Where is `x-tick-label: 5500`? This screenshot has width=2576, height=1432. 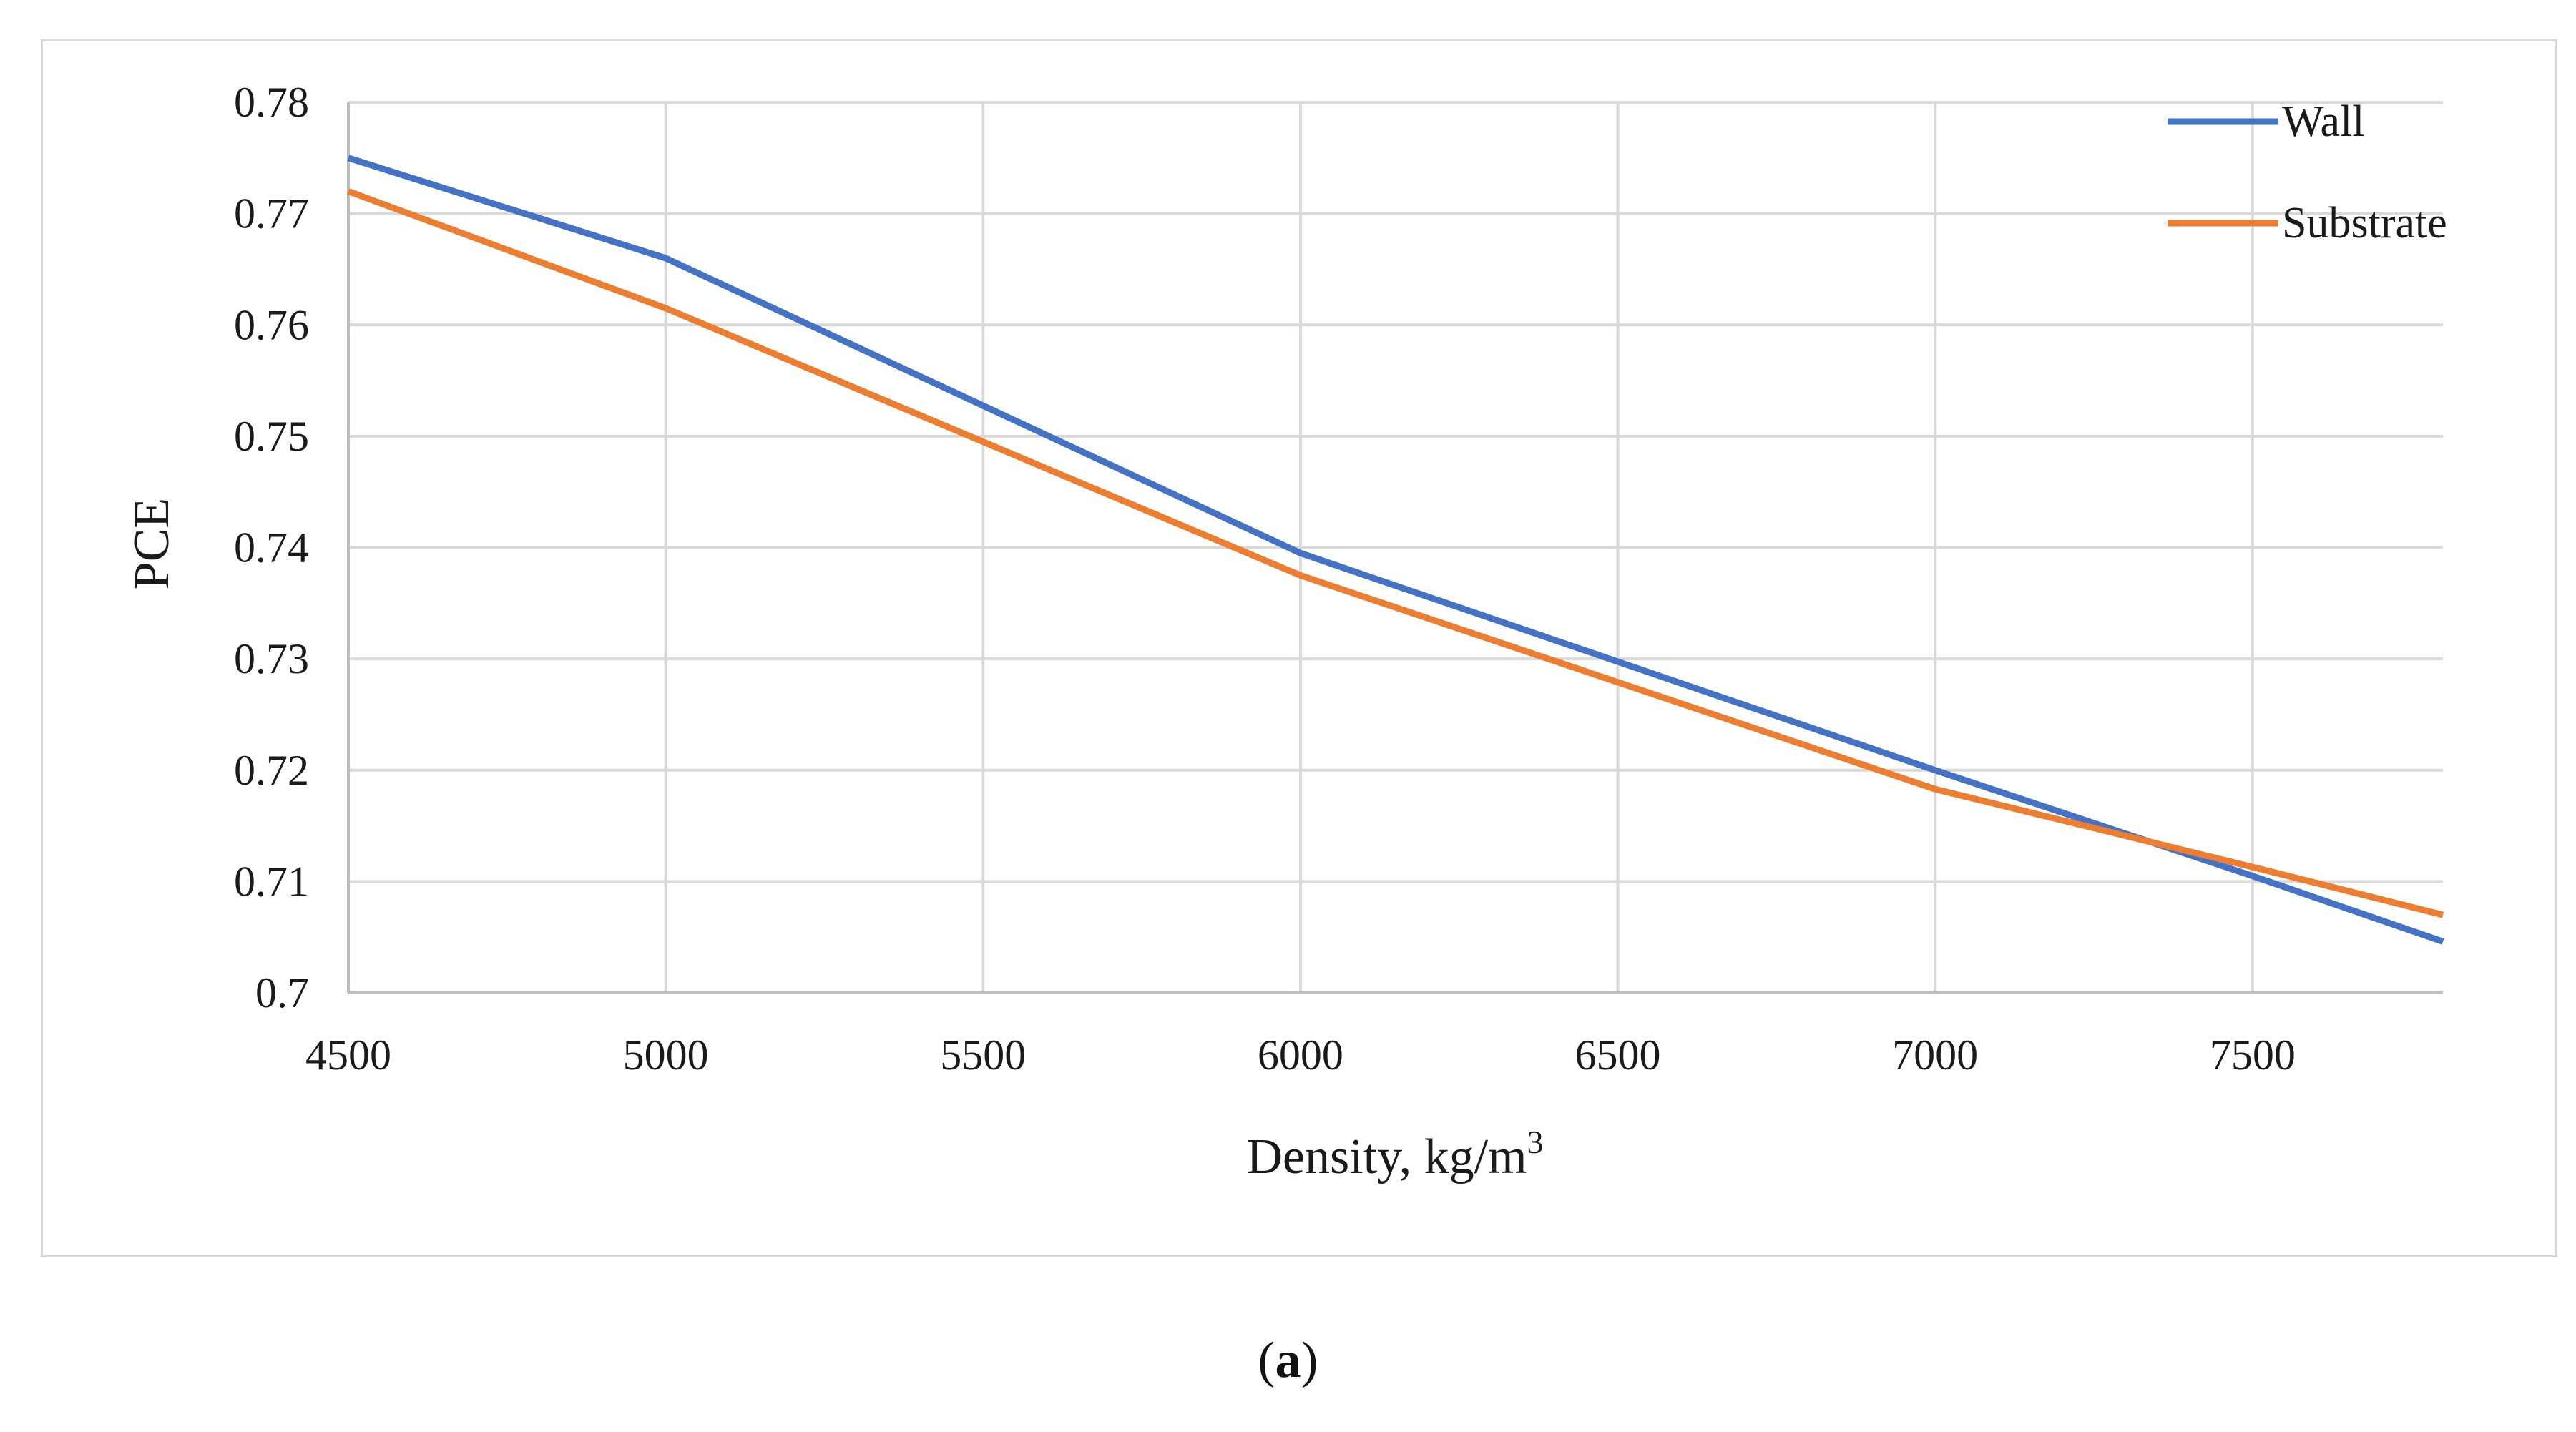 x-tick-label: 5500 is located at coordinates (983, 1055).